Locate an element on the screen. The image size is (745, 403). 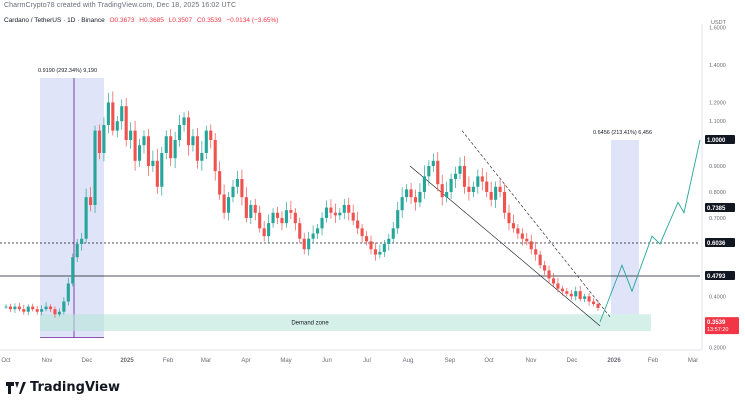
ohlc-high: H0.3685 is located at coordinates (151, 20).